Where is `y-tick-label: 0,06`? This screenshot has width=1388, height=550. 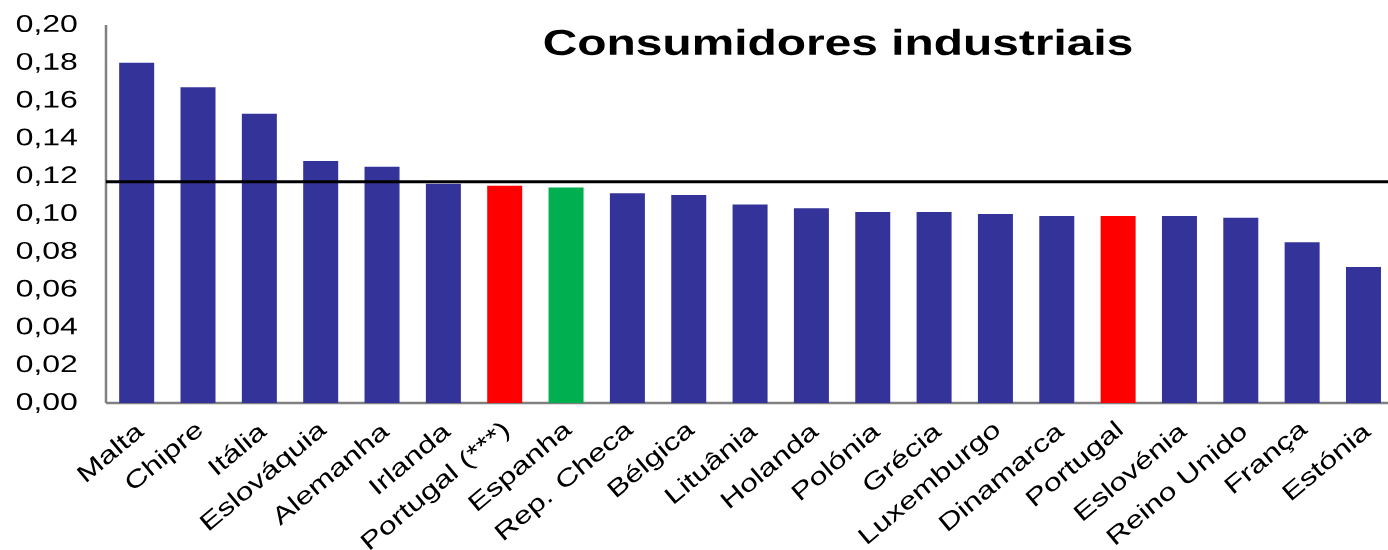 y-tick-label: 0,06 is located at coordinates (46, 289).